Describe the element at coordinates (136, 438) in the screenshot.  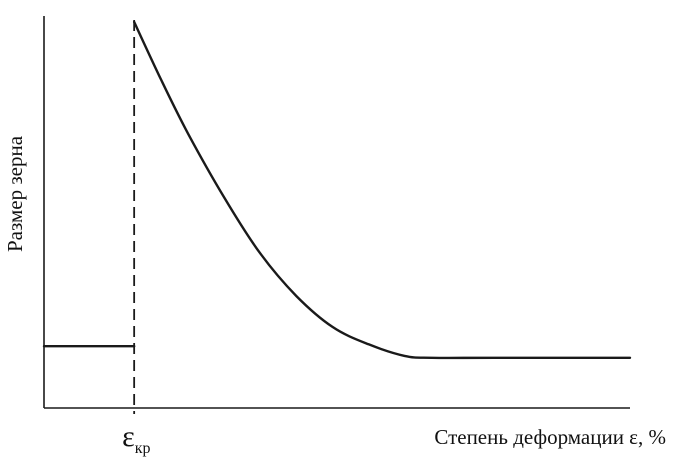
I see `critical-deformation-label: εкр` at that location.